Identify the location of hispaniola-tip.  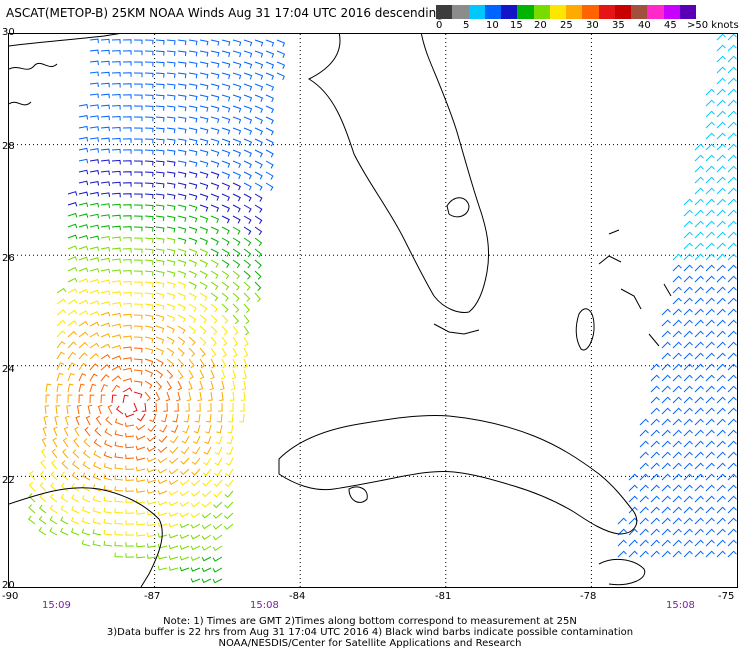
(622, 572).